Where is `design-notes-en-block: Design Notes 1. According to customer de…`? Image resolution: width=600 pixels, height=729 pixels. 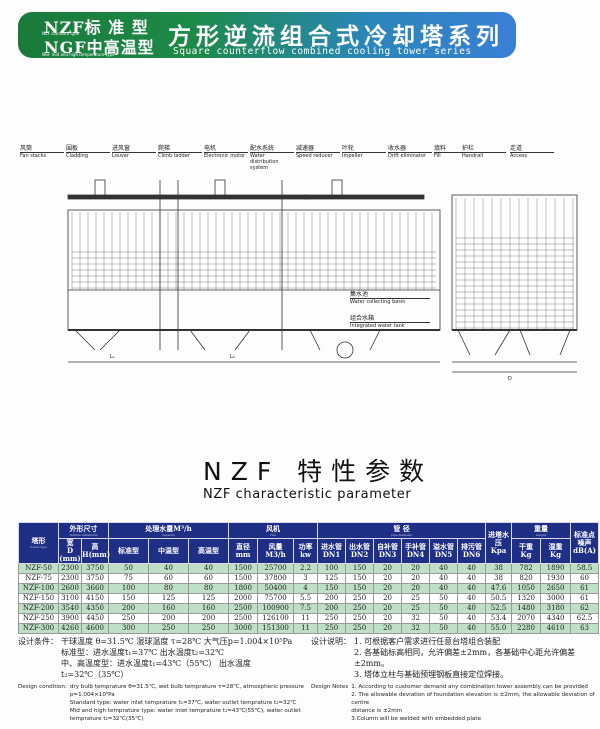
design-notes-en-block: Design Notes 1. According to customer de… is located at coordinates (454, 703).